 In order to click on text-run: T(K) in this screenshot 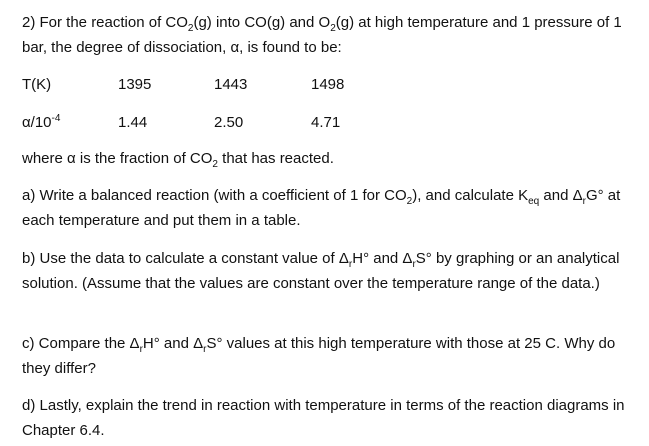, I will do `click(37, 84)`.